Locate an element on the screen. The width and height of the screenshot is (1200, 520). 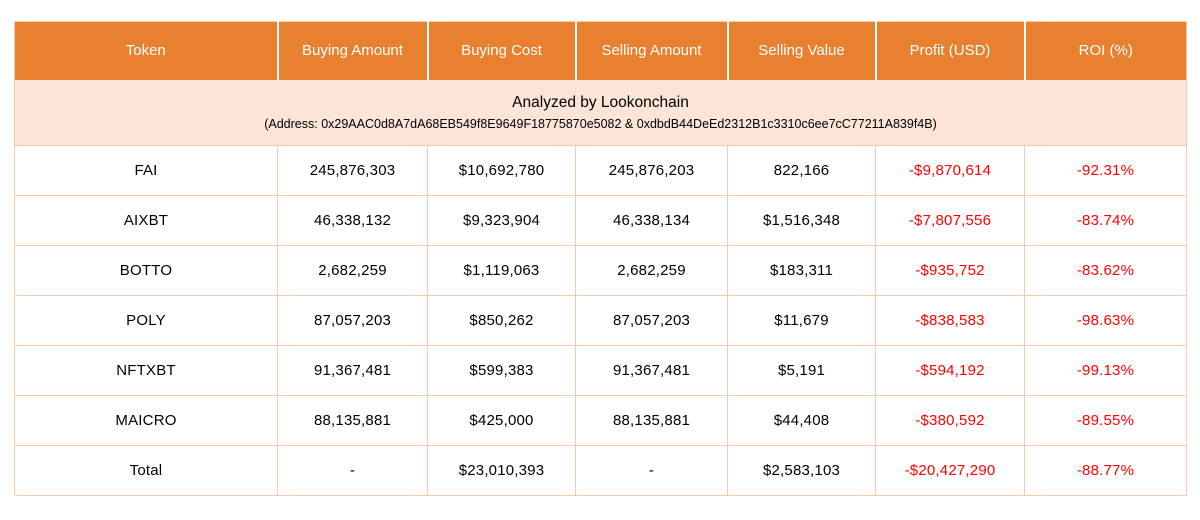
cell-roi: -98.63% is located at coordinates (1105, 320).